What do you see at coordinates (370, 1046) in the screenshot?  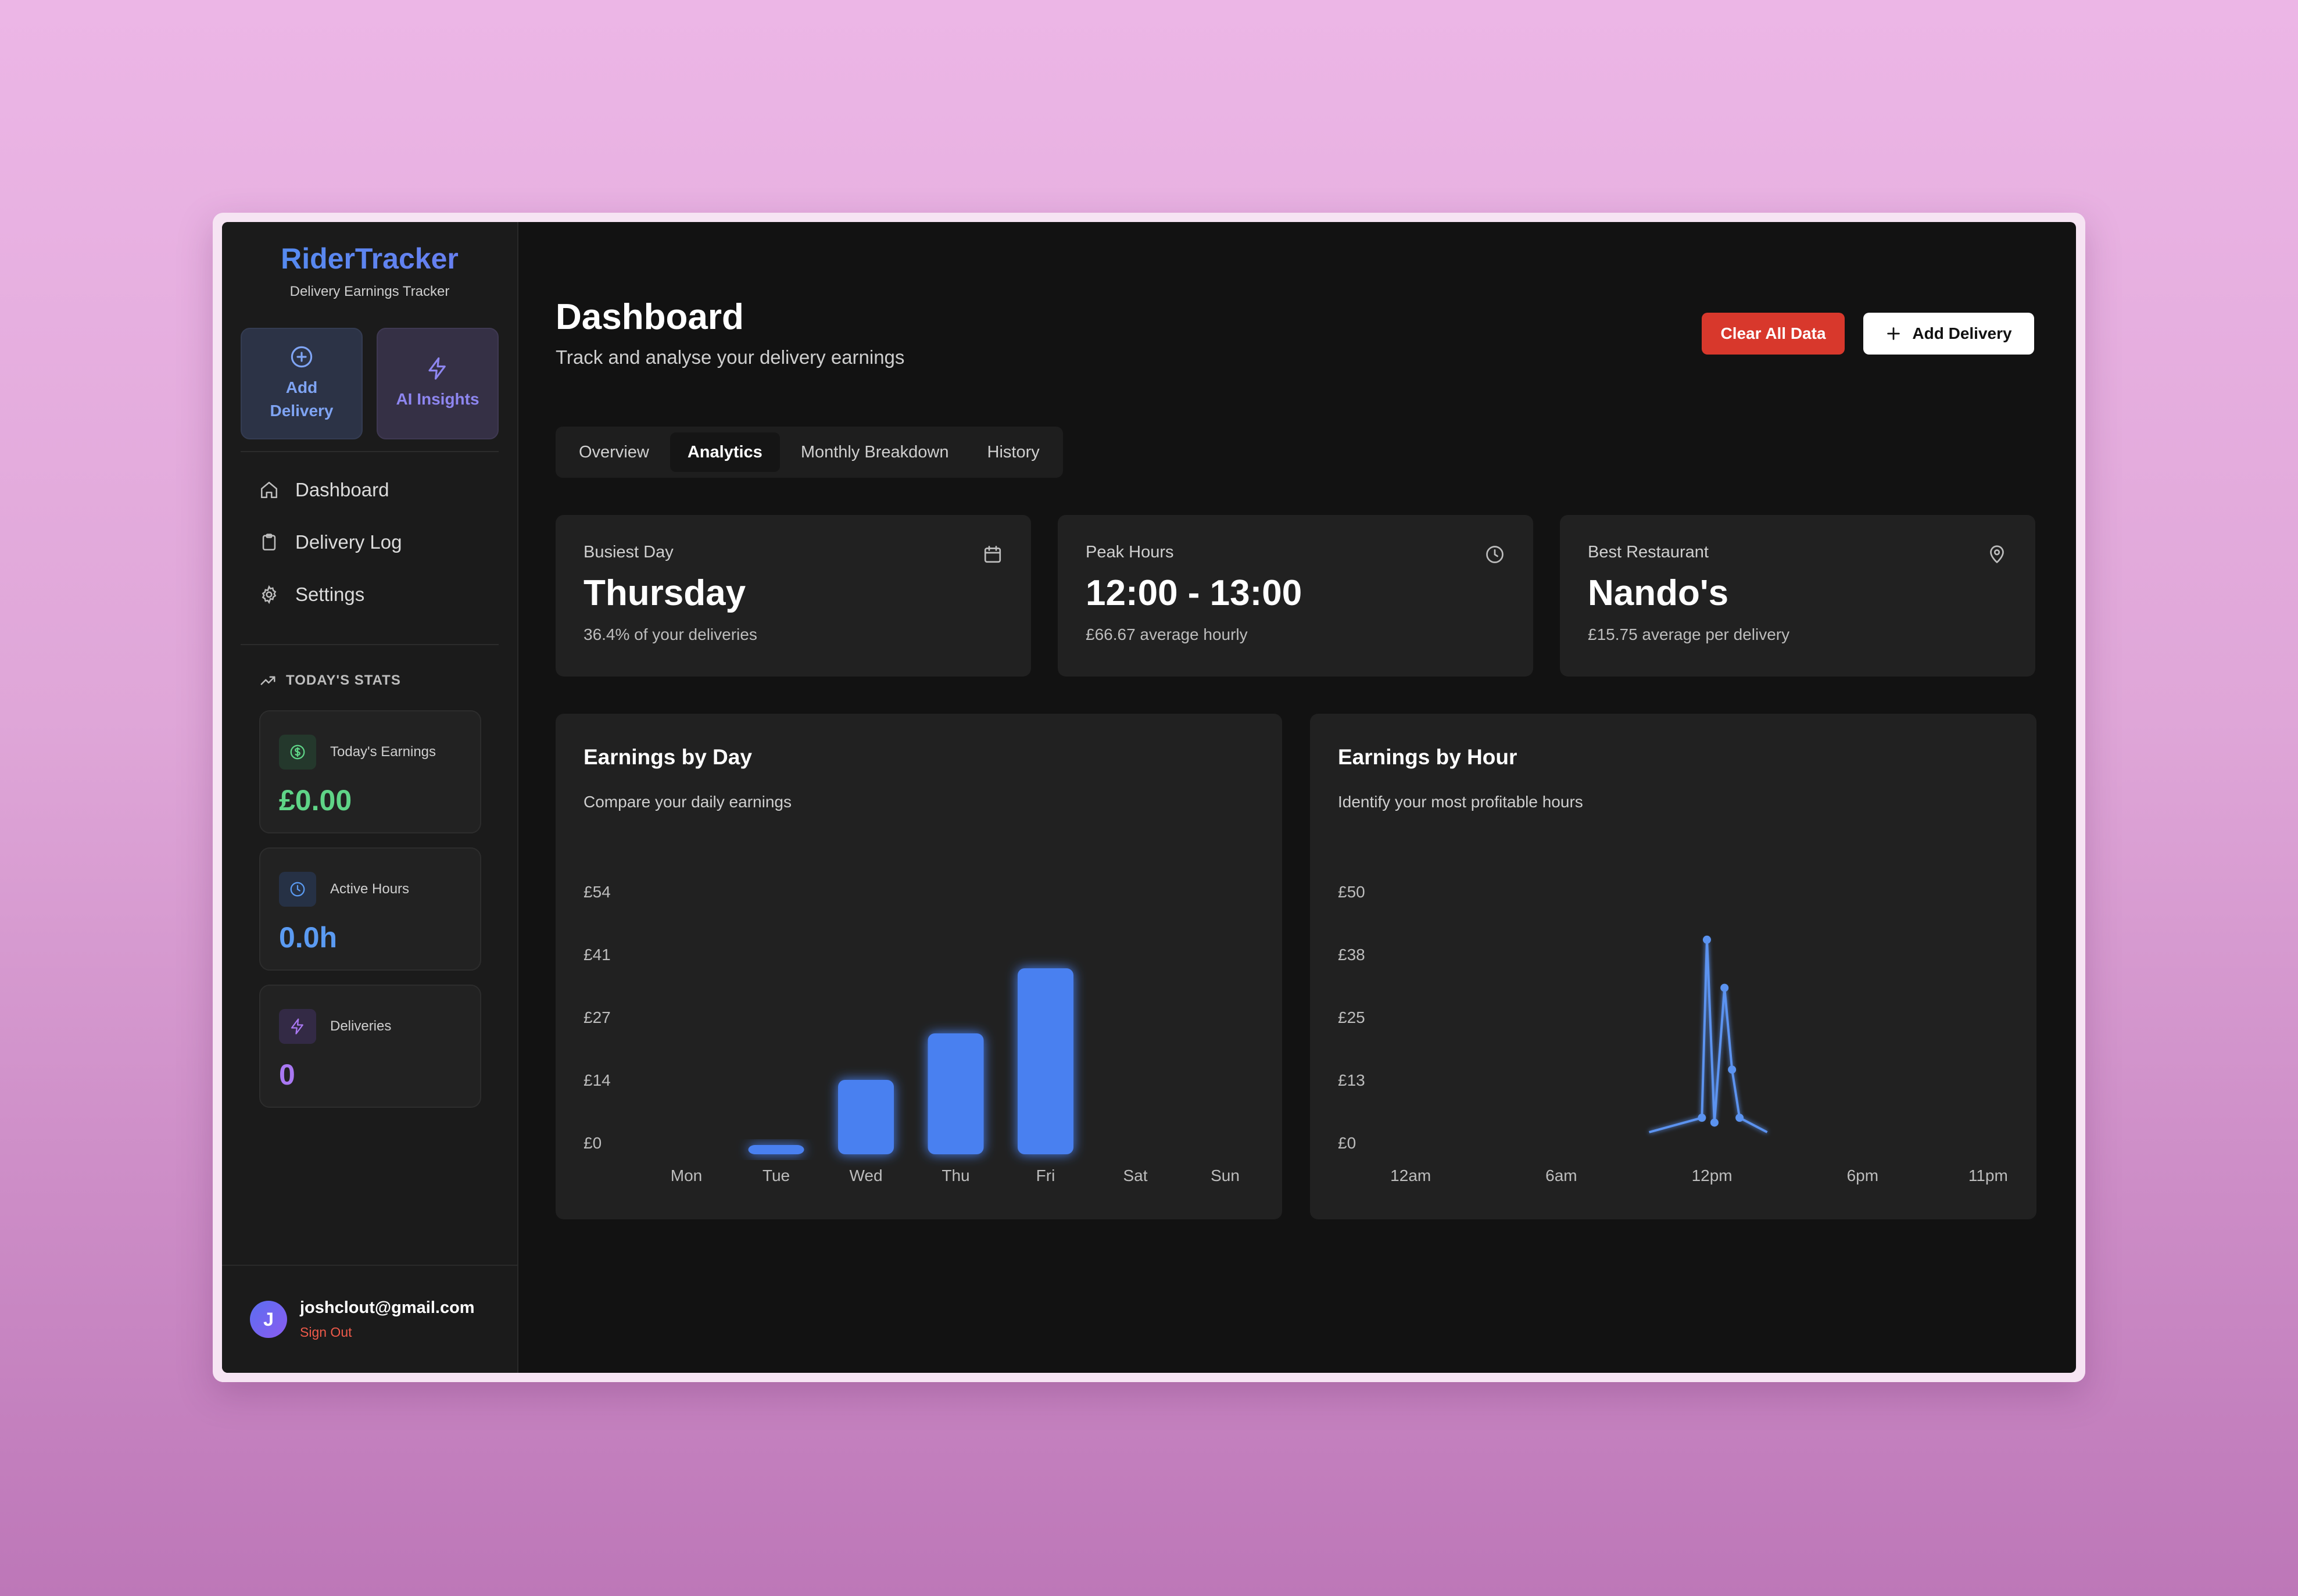 I see `deliveries-card: Deliveries 0` at bounding box center [370, 1046].